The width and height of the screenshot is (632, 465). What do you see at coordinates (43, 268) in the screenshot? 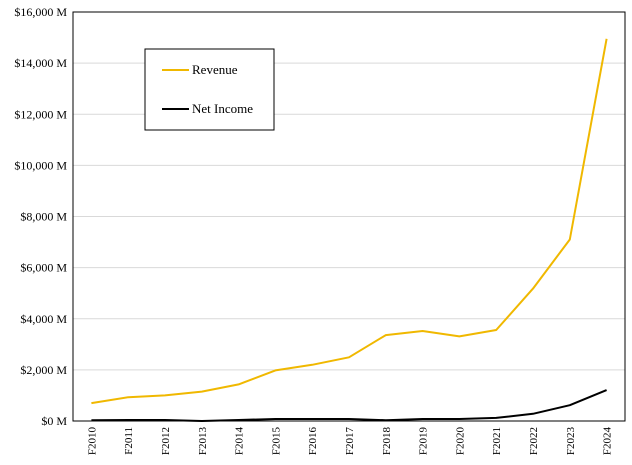
I see `y-tick-label: $6,000 M` at bounding box center [43, 268].